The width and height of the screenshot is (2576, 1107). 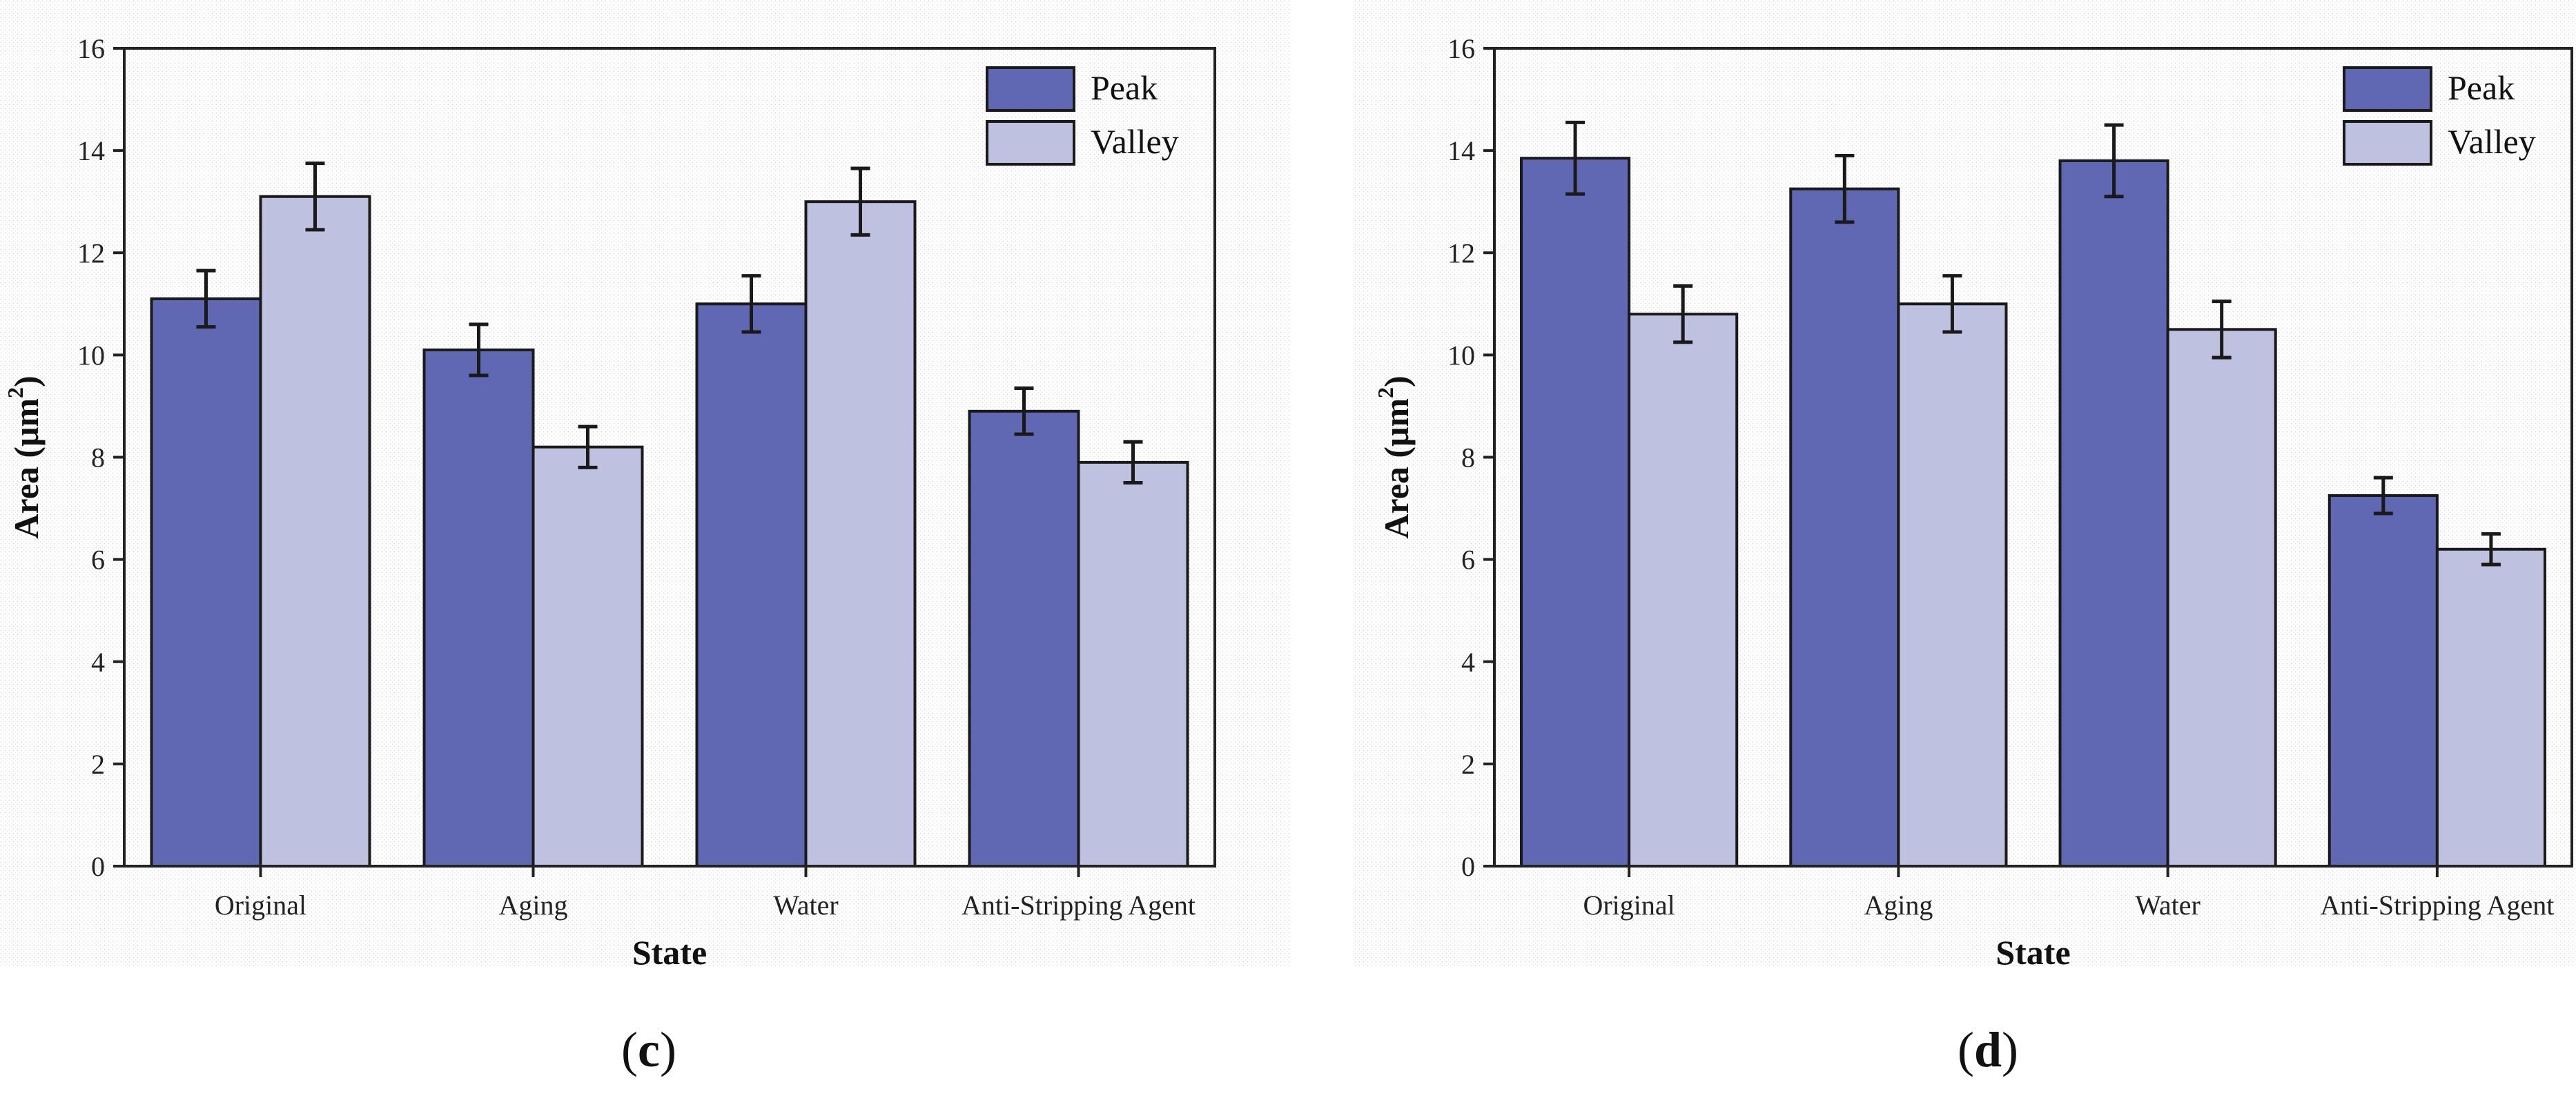 What do you see at coordinates (648, 1049) in the screenshot?
I see `panel-label-c: (c)` at bounding box center [648, 1049].